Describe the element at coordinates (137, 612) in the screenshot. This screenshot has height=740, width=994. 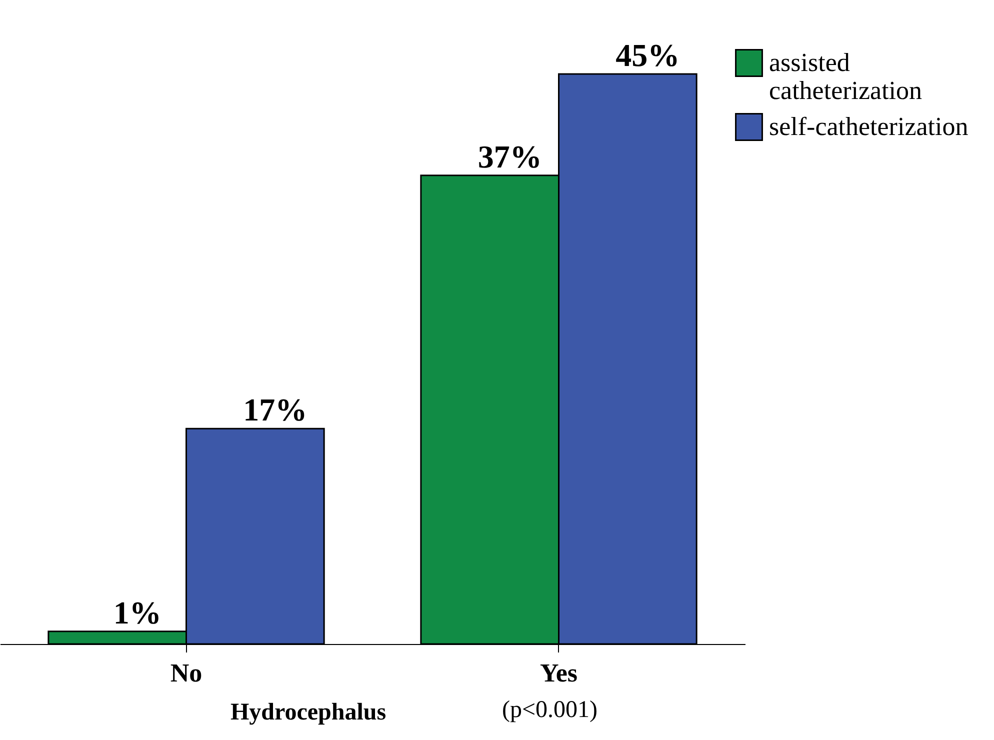
I see `data-label: 1%` at that location.